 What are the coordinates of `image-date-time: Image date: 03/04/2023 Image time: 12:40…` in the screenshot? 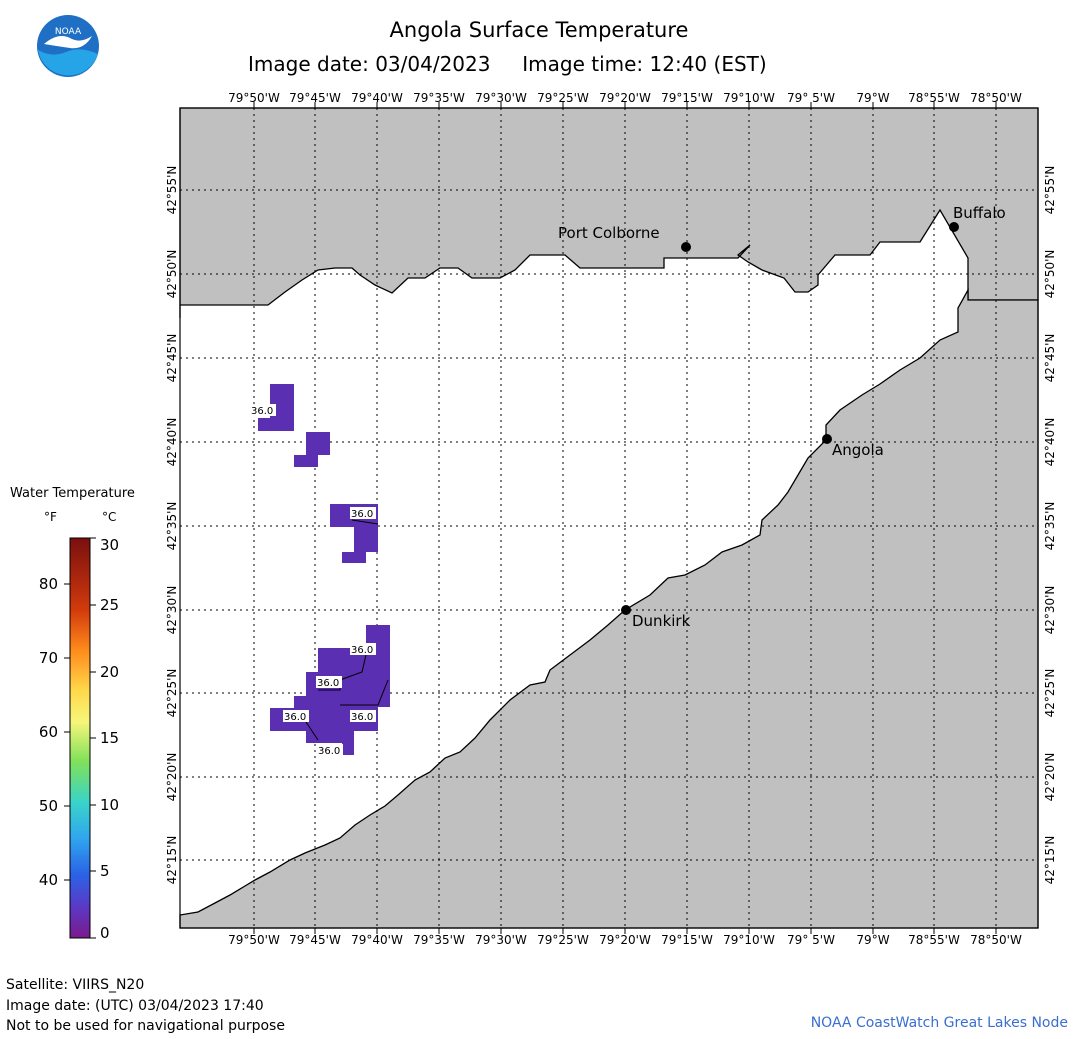 It's located at (507, 64).